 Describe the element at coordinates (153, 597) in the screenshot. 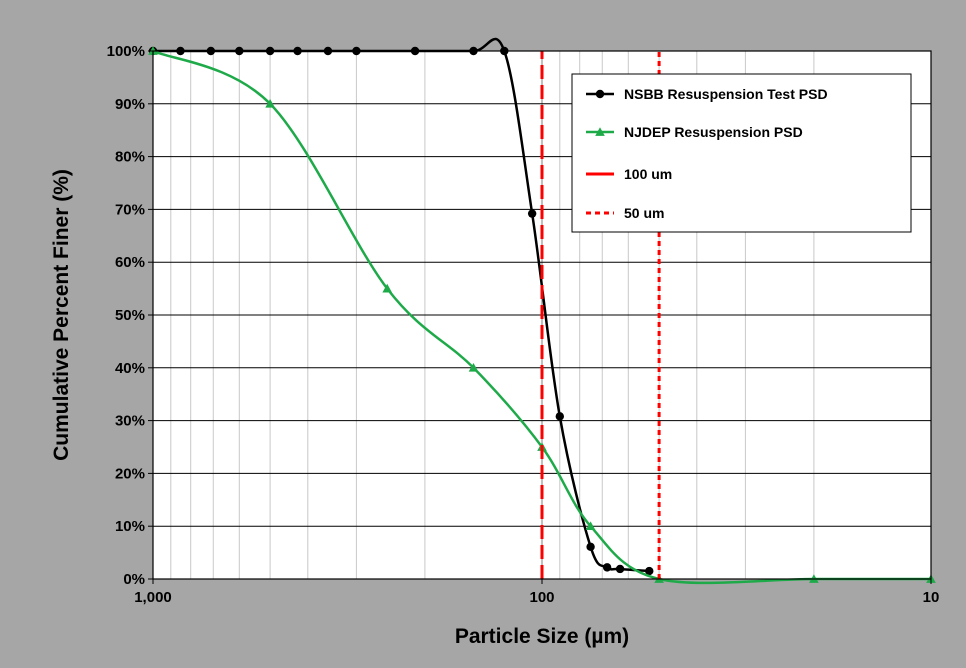

I see `x-tick-label: 1,000` at that location.